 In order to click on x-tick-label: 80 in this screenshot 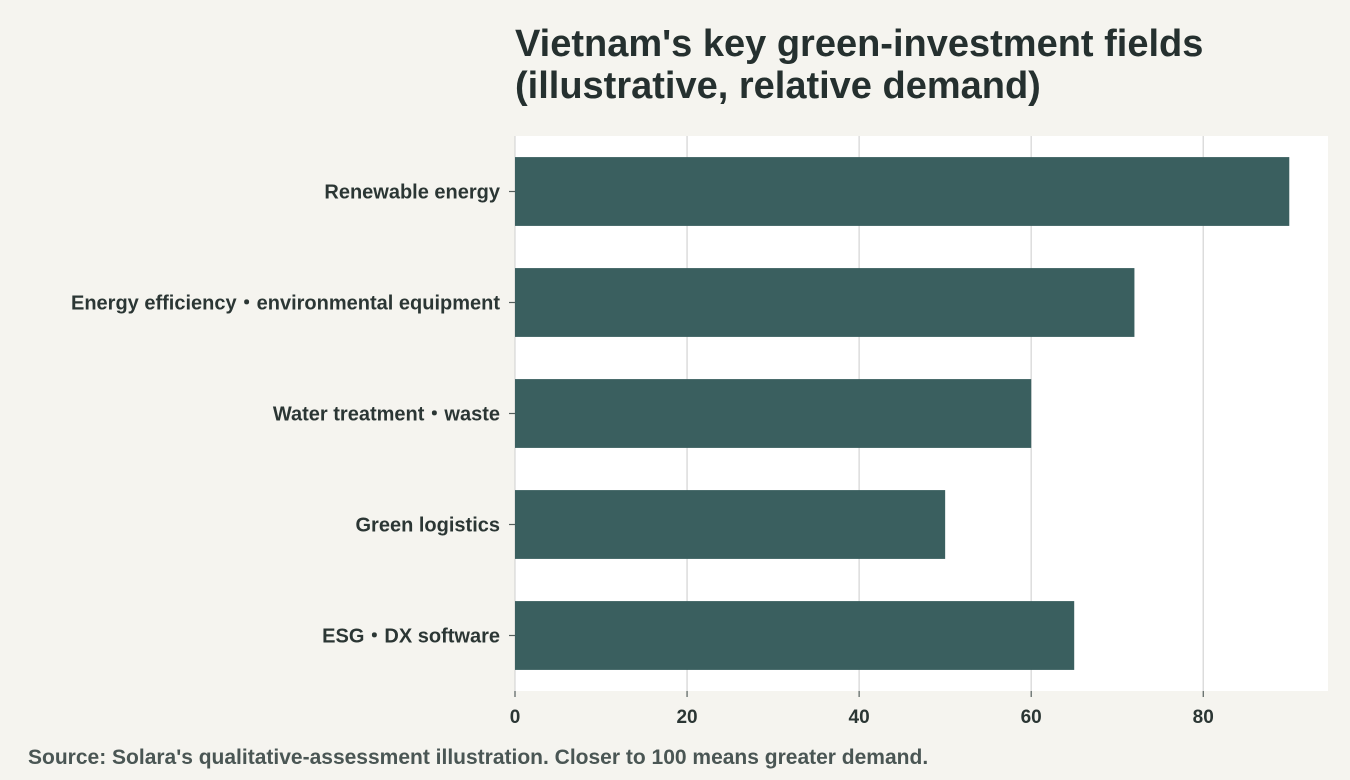, I will do `click(1203, 717)`.